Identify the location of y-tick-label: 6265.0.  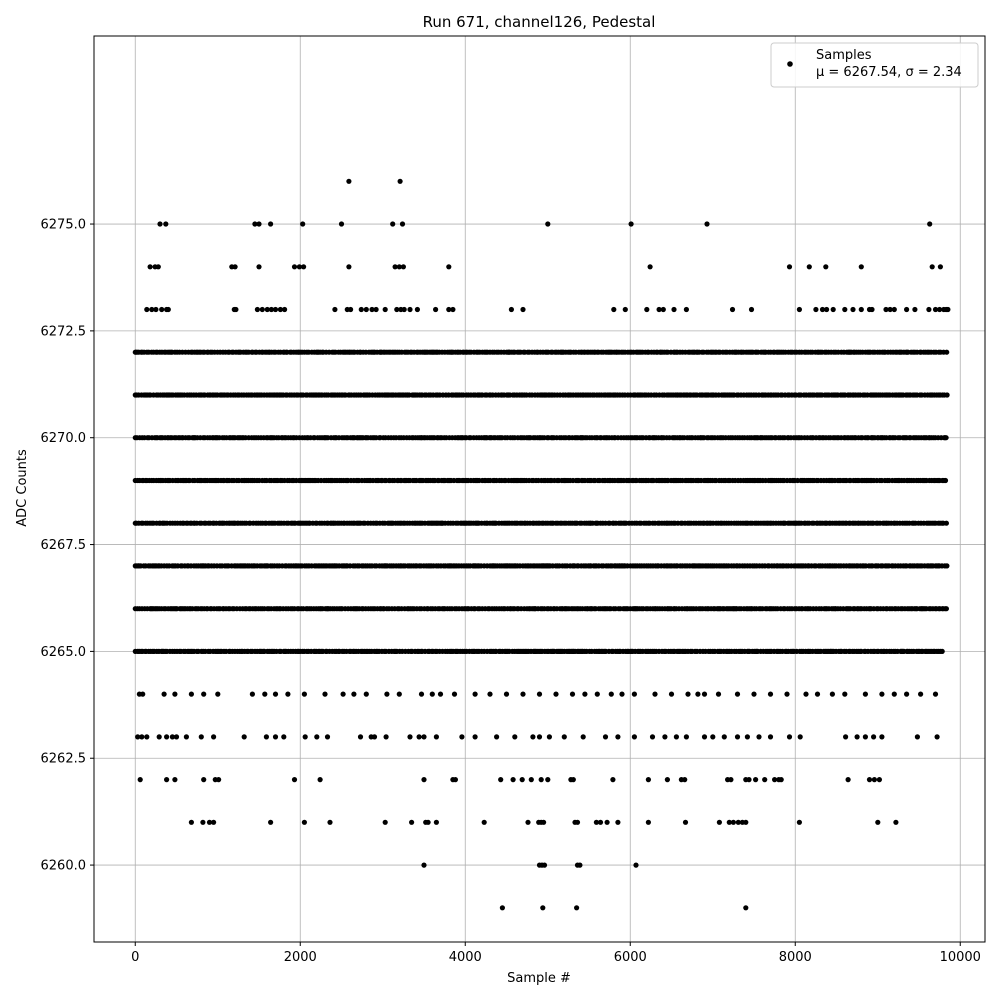
(64, 652).